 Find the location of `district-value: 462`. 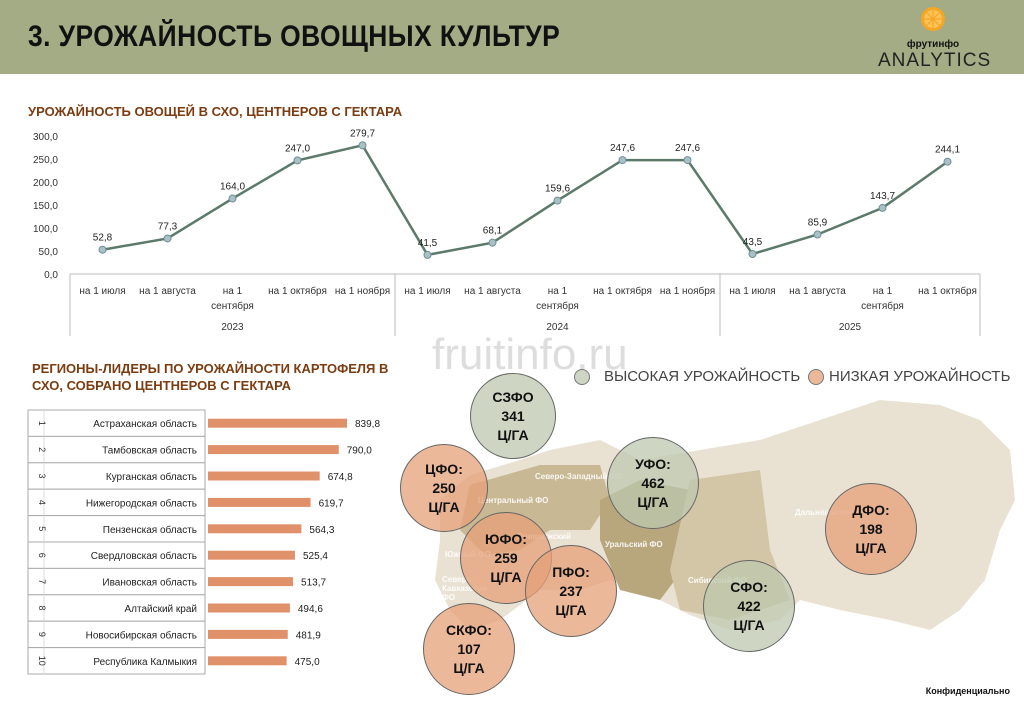

district-value: 462 is located at coordinates (653, 482).